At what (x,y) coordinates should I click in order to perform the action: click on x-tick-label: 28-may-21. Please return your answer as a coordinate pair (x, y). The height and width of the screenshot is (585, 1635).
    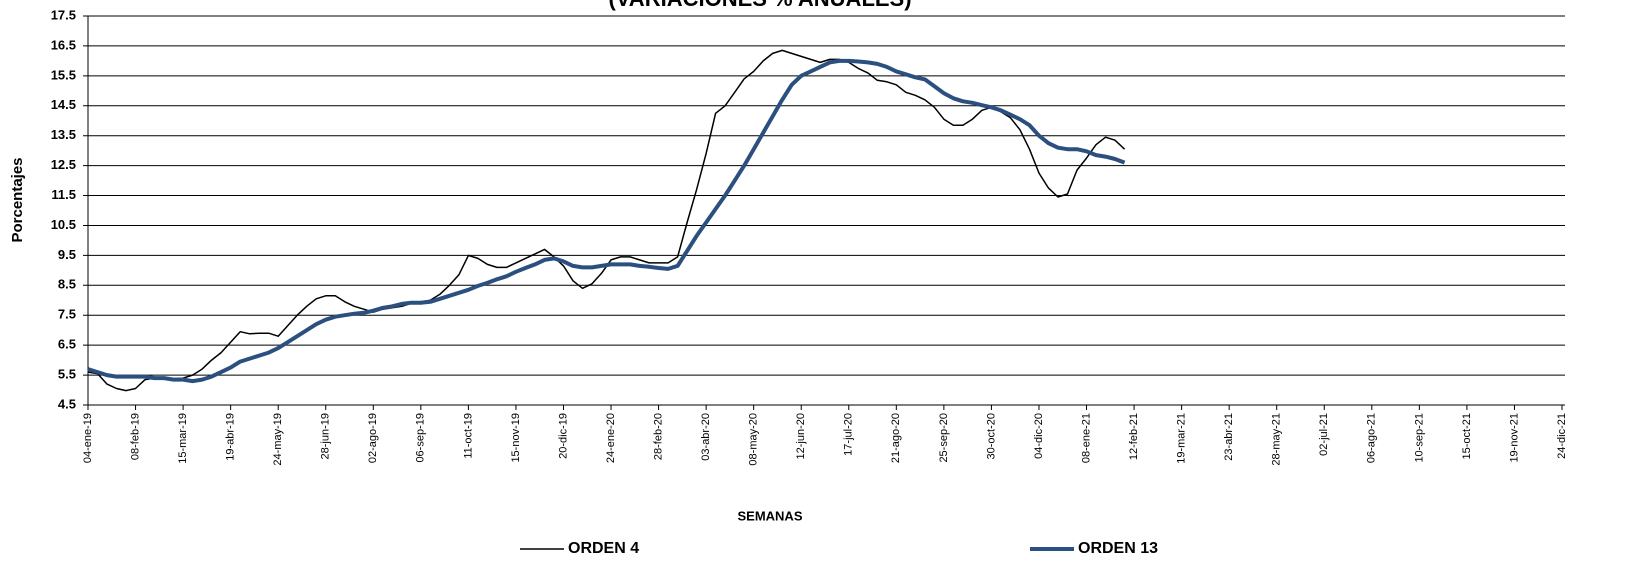
    Looking at the image, I should click on (1277, 439).